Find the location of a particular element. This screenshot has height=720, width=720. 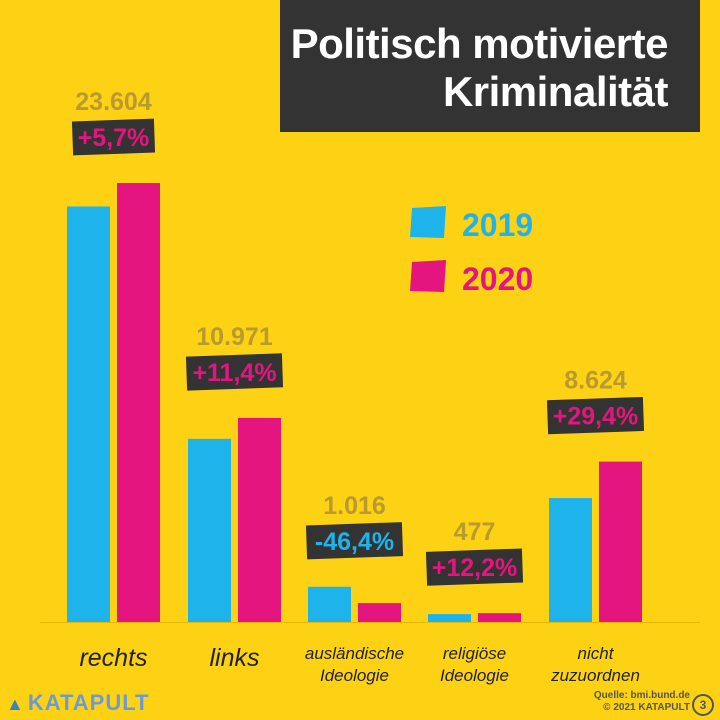

value-label-5: 8.624 is located at coordinates (595, 381).